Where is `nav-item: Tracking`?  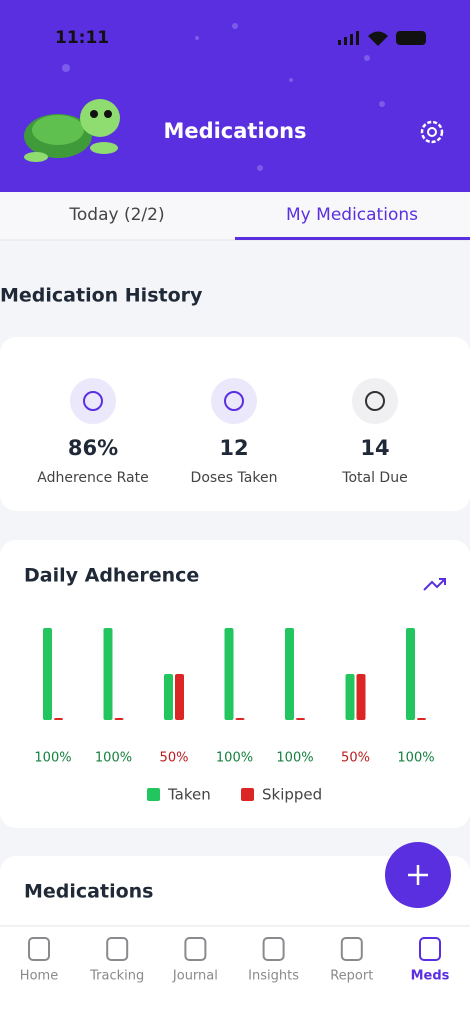 nav-item: Tracking is located at coordinates (116, 960).